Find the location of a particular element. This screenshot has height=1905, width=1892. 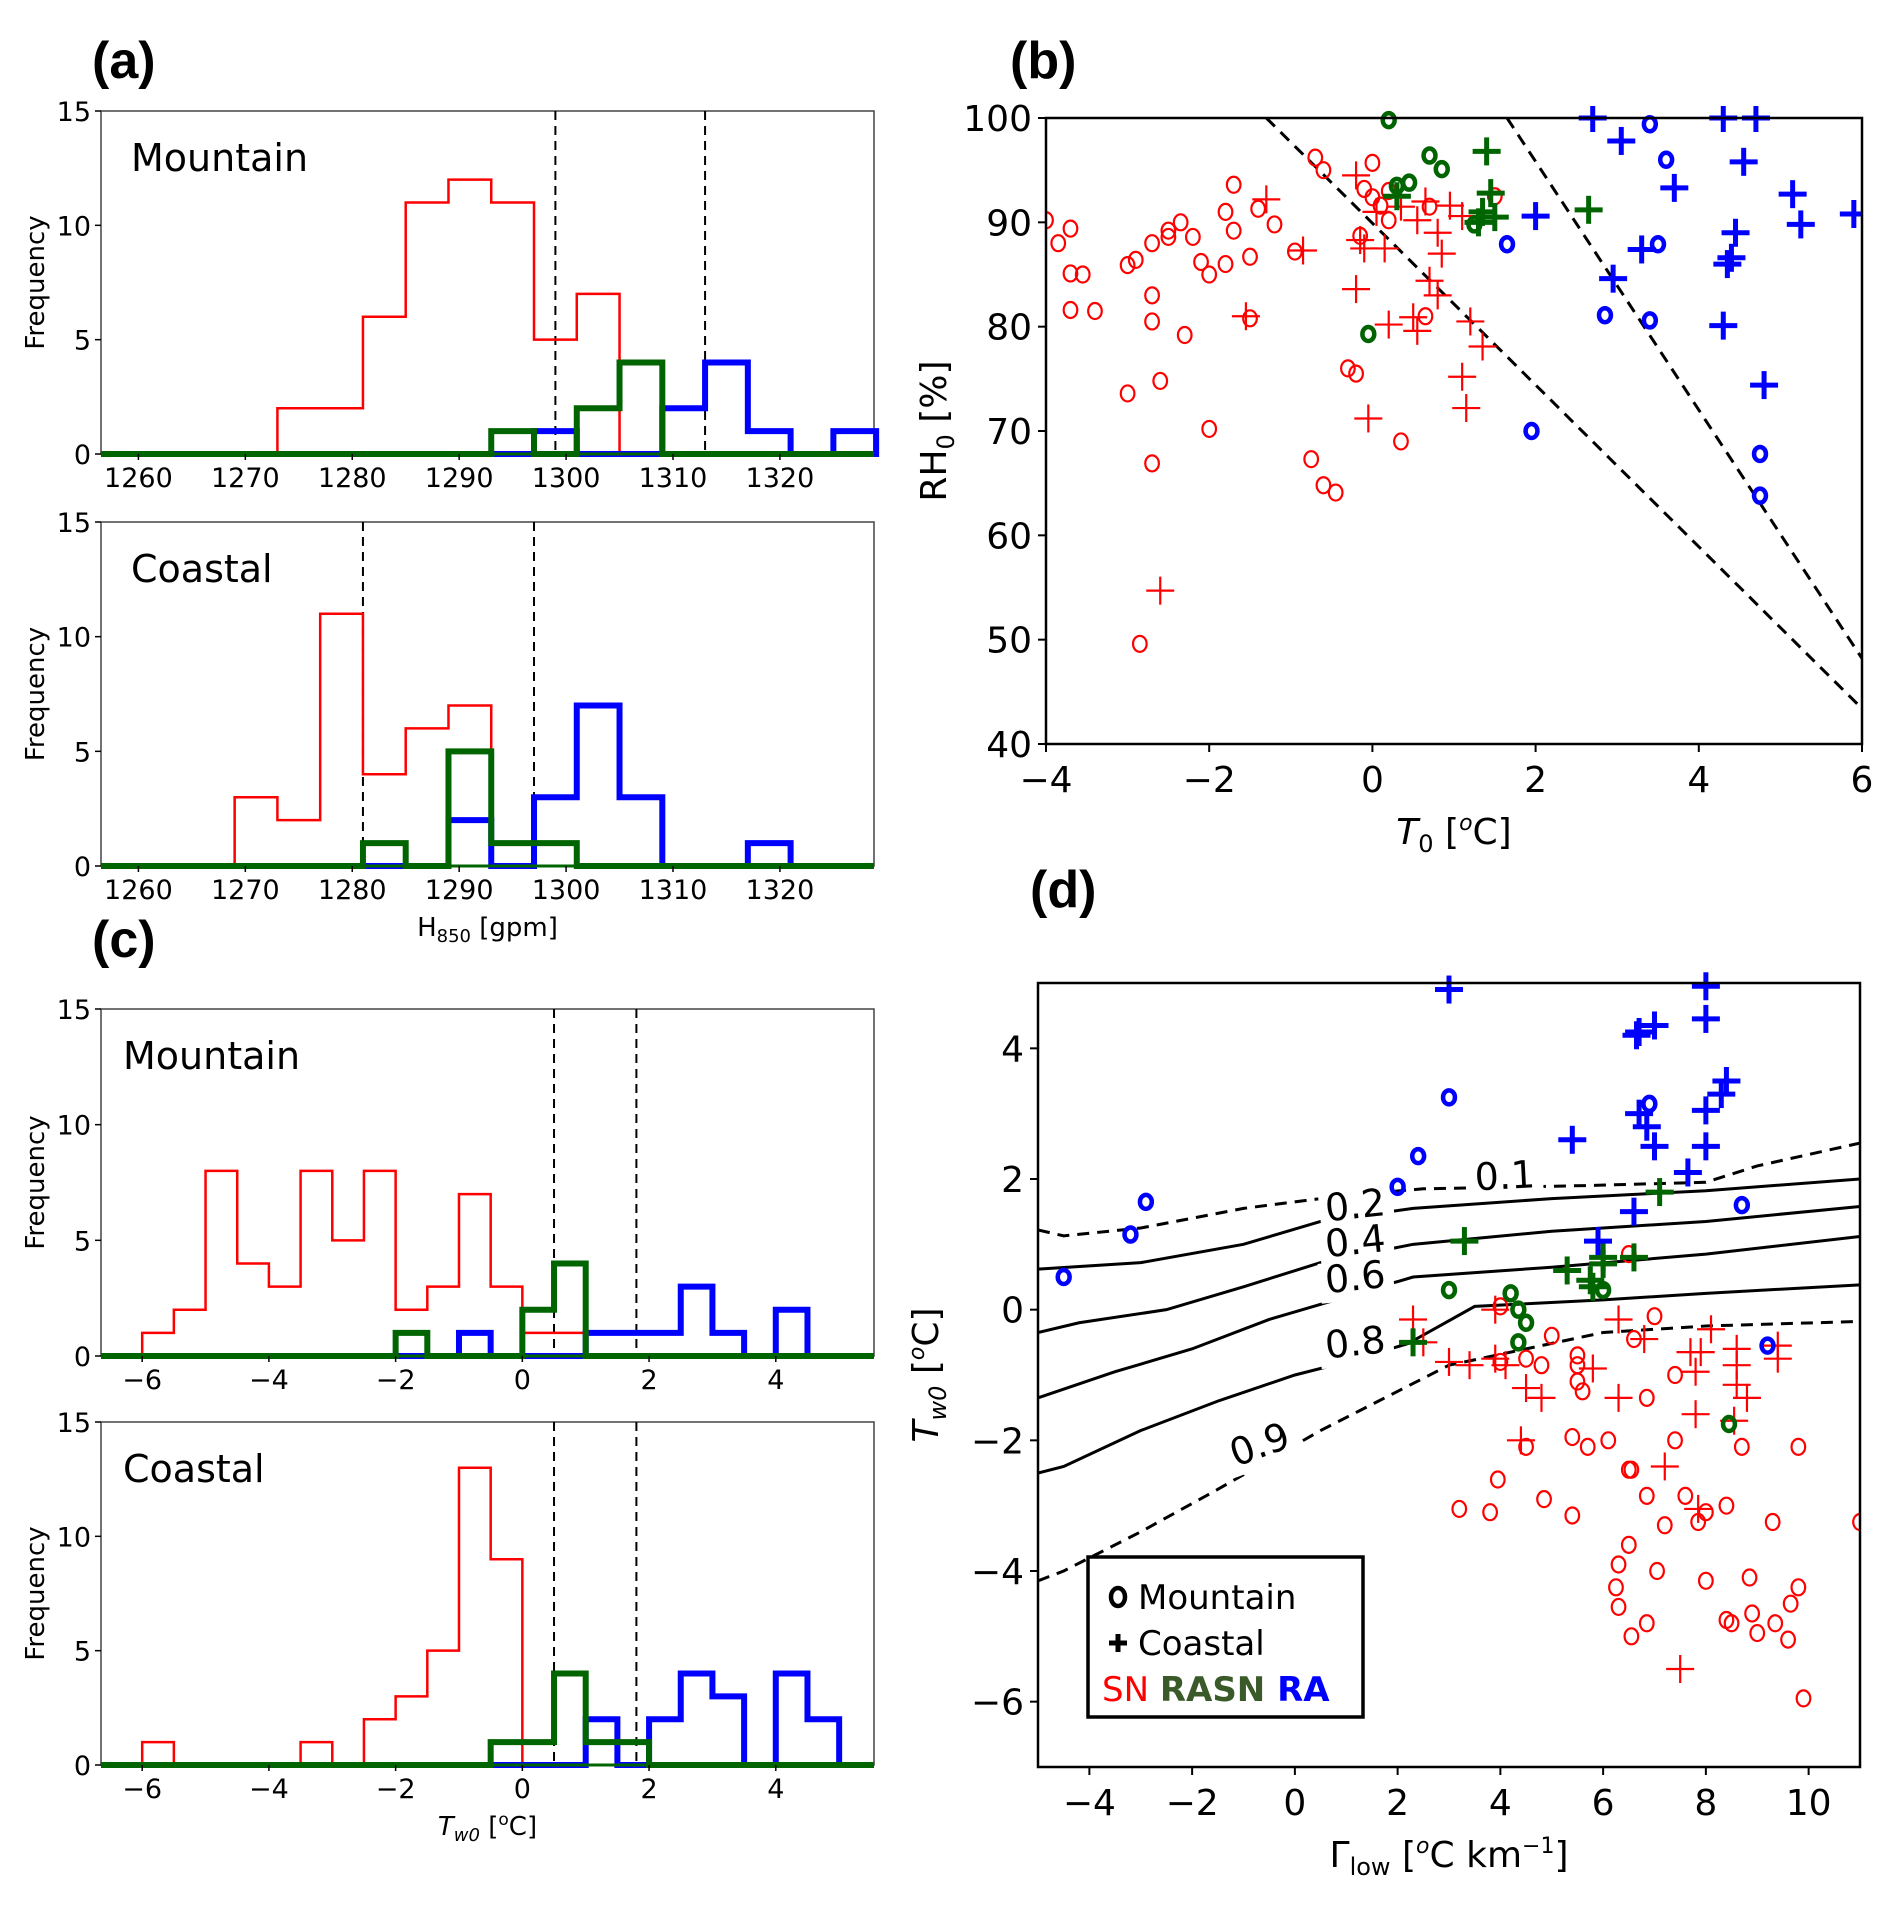

y-tick-label: −2 is located at coordinates (997, 1441).